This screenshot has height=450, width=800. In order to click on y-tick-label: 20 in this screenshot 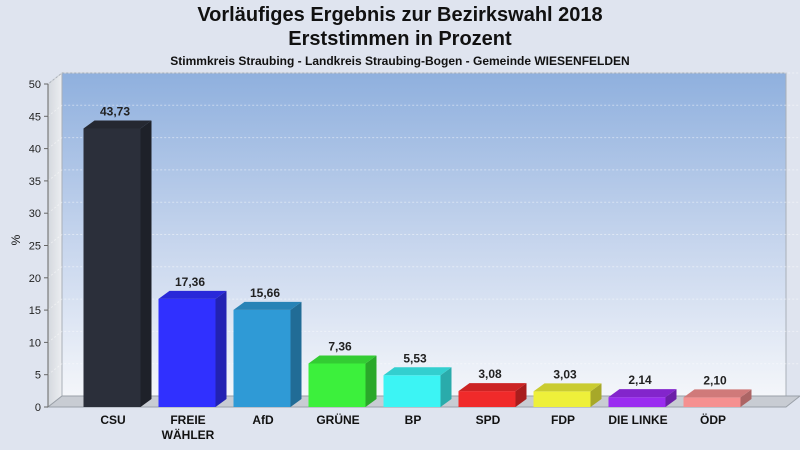, I will do `click(35, 279)`.